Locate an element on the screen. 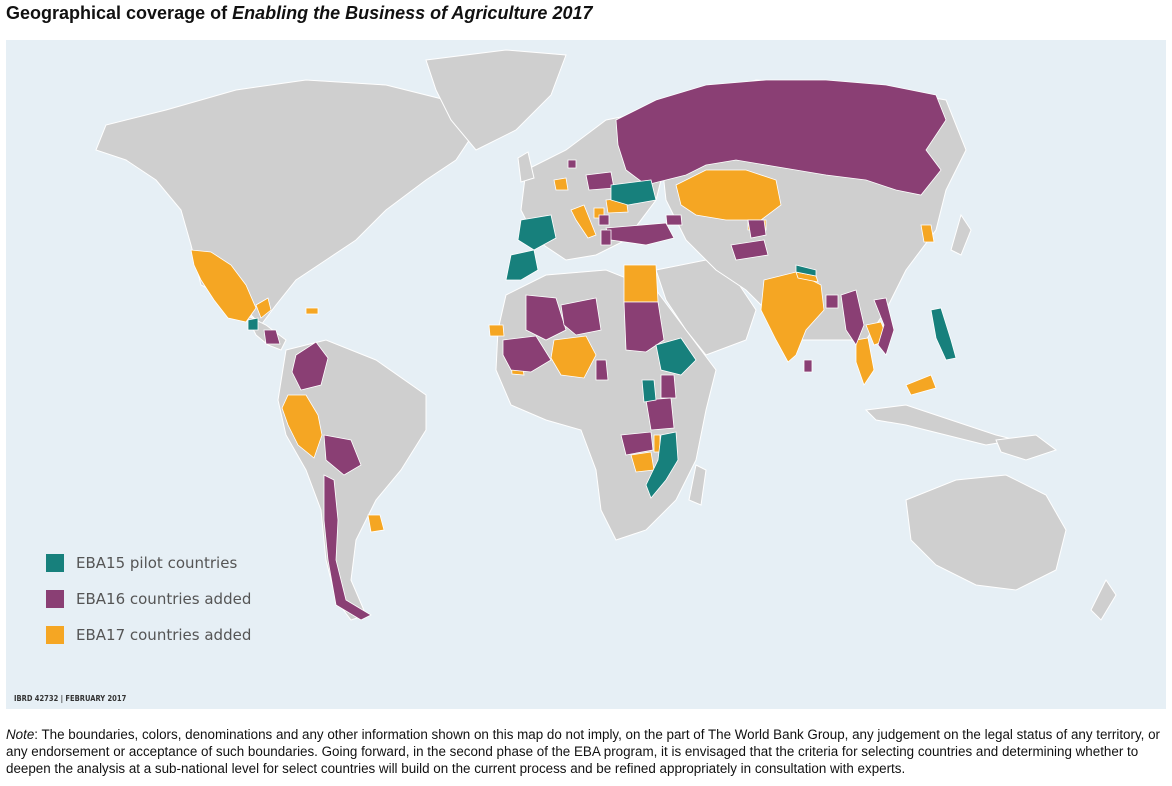  country-thailand is located at coordinates (865, 361).